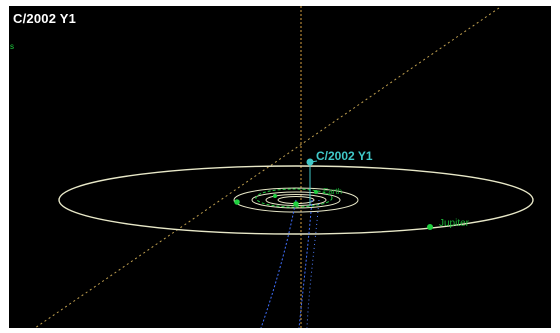 The height and width of the screenshot is (333, 560). Describe the element at coordinates (332, 191) in the screenshot. I see `planet-label-earth: Earth` at that location.